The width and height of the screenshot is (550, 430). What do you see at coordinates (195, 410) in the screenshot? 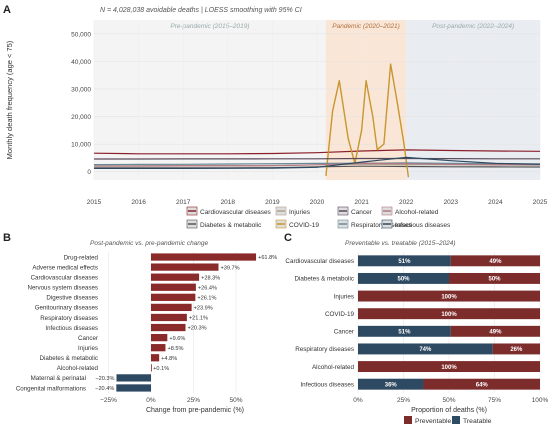
I see `x-axis-label: Change from pre-pandemic (%)` at bounding box center [195, 410].